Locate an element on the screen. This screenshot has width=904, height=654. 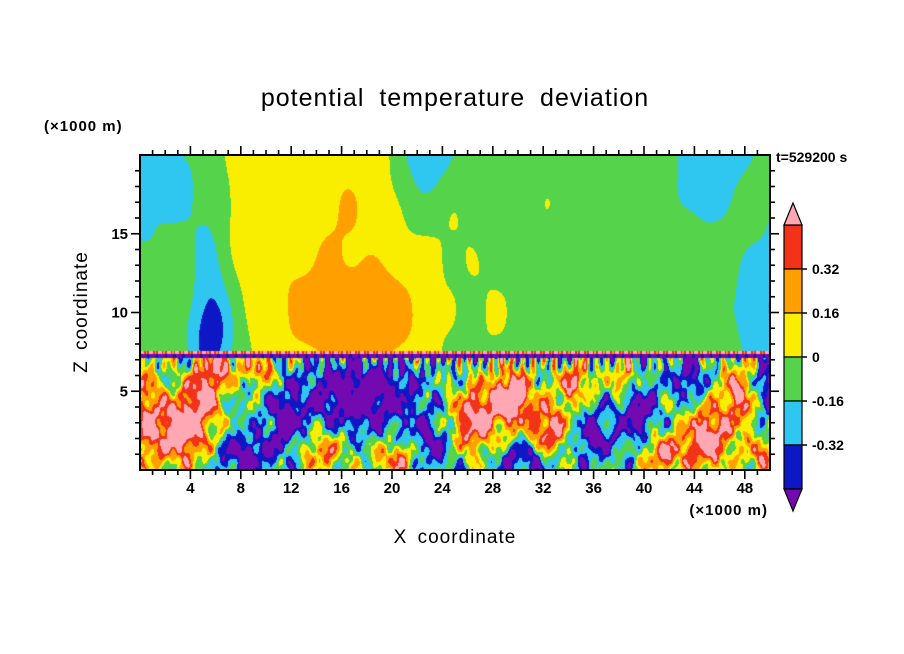
x-tick-labels: 4 8 12 16 20 24 28 32 36 40 44 48 is located at coordinates (469, 488).